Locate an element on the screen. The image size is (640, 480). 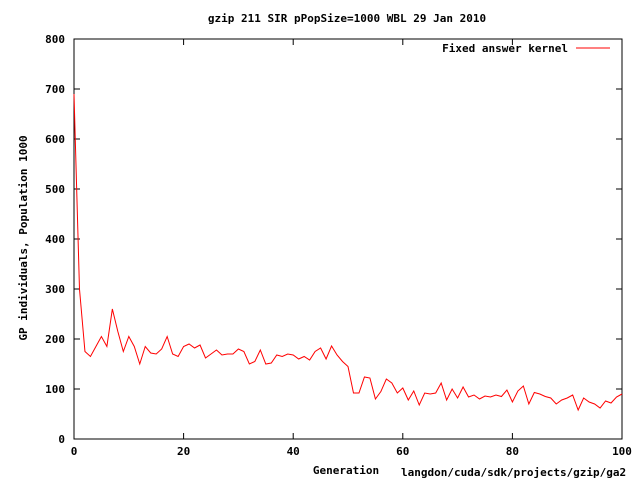
x-tick-label: 0 is located at coordinates (74, 451).